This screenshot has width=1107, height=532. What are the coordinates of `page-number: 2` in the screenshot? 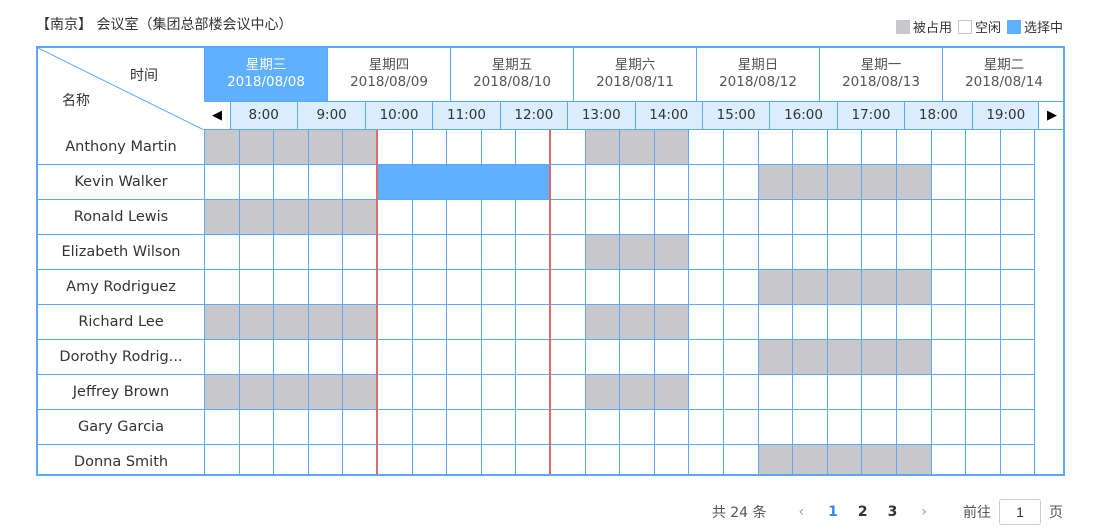 It's located at (862, 512).